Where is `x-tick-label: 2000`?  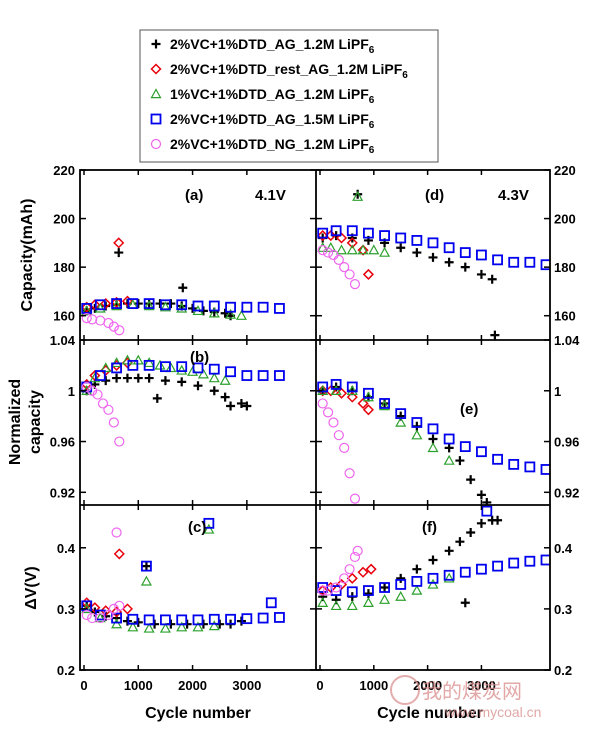 x-tick-label: 2000 is located at coordinates (192, 685).